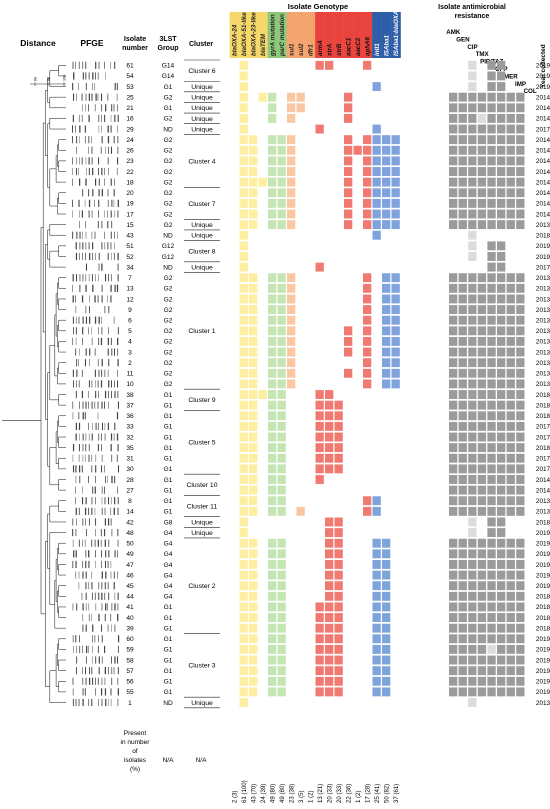 The height and width of the screenshot is (809, 550). I want to click on isolate-number: 4, so click(130, 342).